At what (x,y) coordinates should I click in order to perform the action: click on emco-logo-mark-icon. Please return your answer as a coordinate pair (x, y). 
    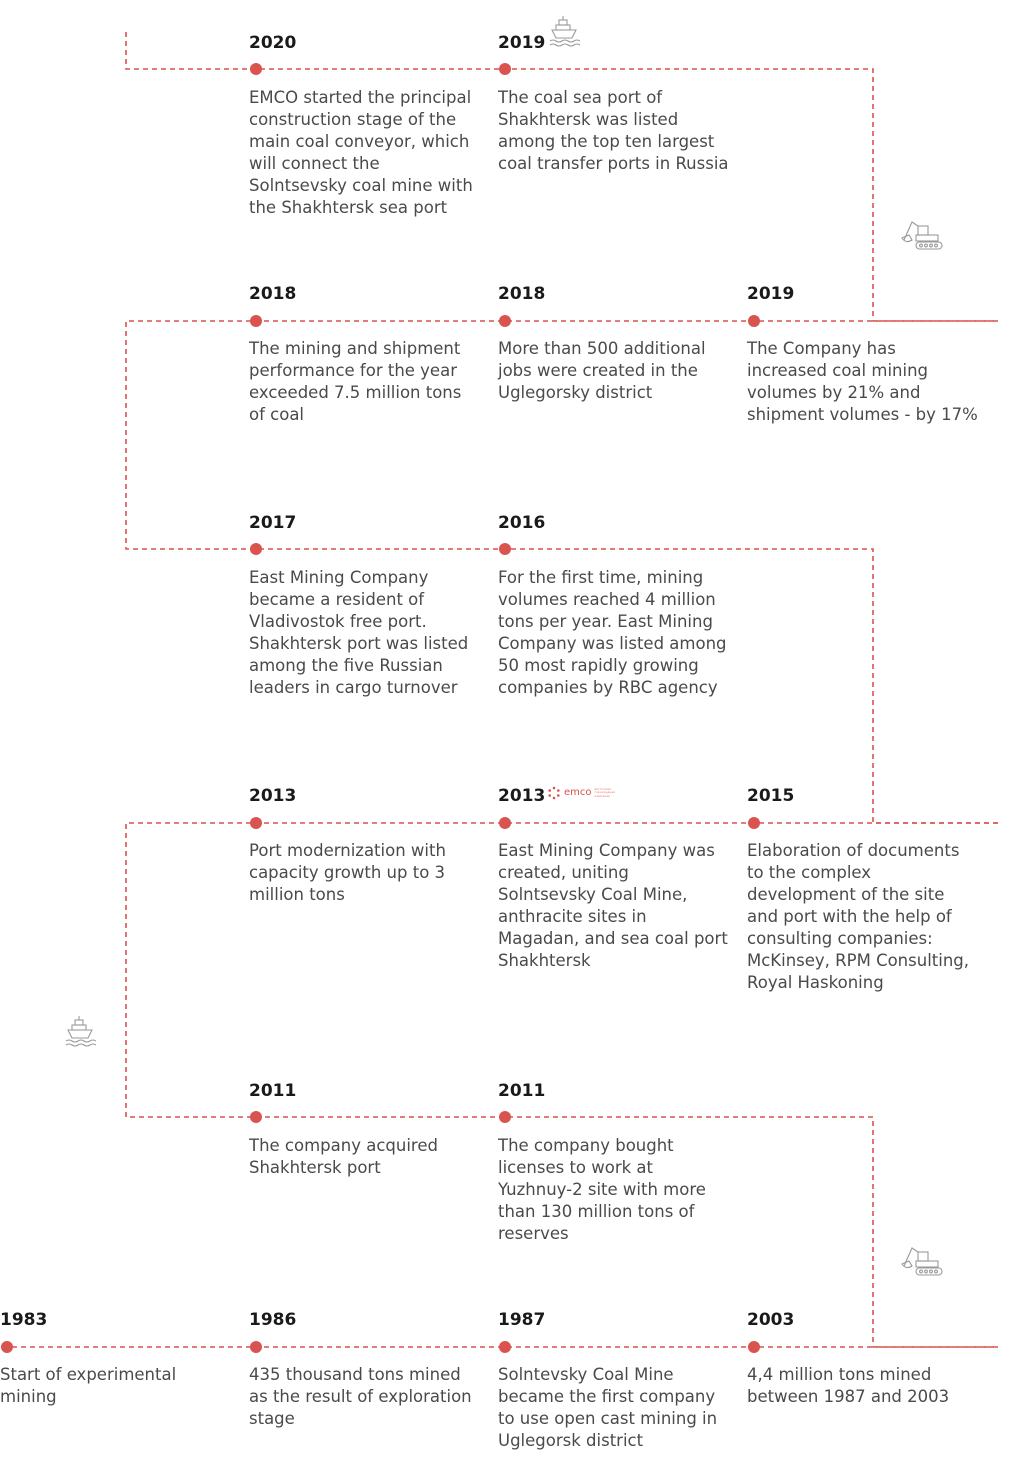
    Looking at the image, I should click on (554, 793).